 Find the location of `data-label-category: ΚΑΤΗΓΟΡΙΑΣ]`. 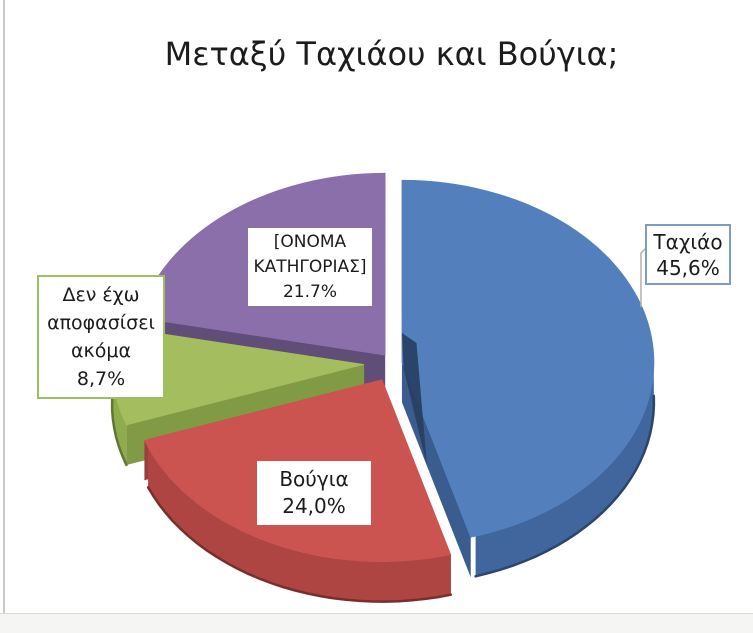

data-label-category: ΚΑΤΗΓΟΡΙΑΣ] is located at coordinates (310, 266).